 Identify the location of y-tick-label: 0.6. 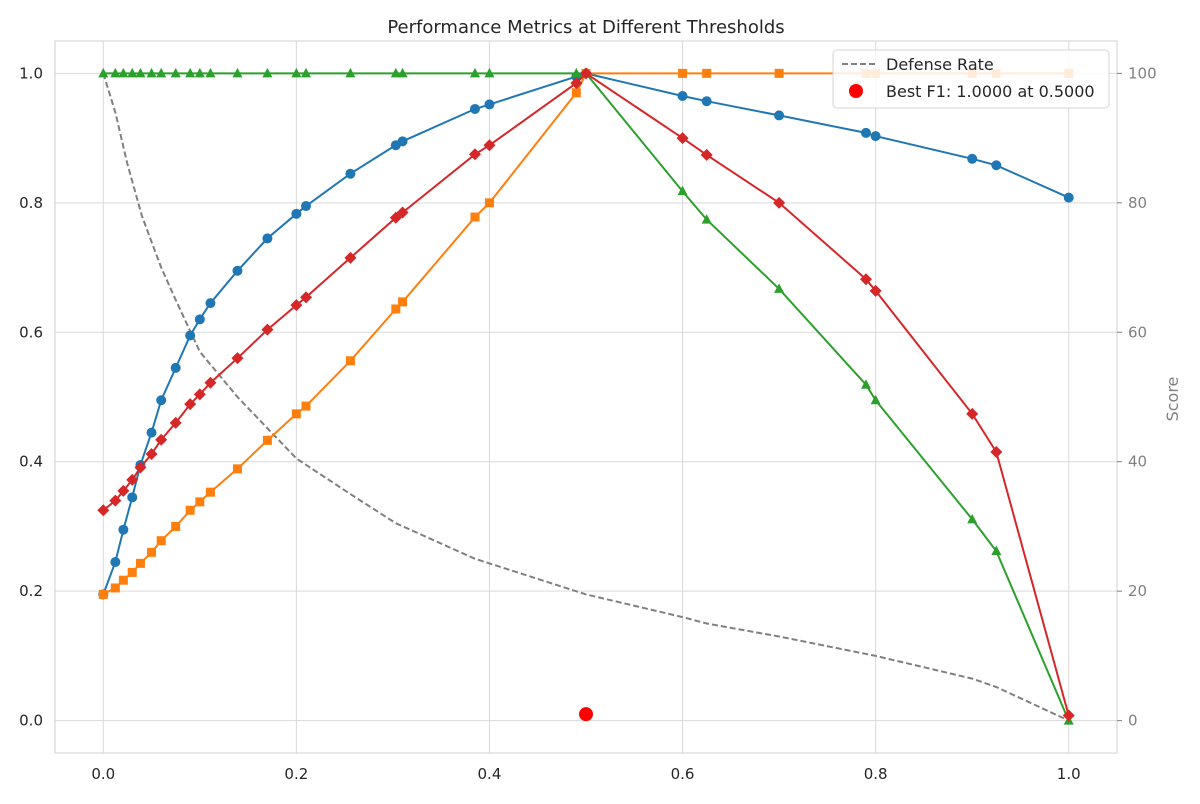
(31, 332).